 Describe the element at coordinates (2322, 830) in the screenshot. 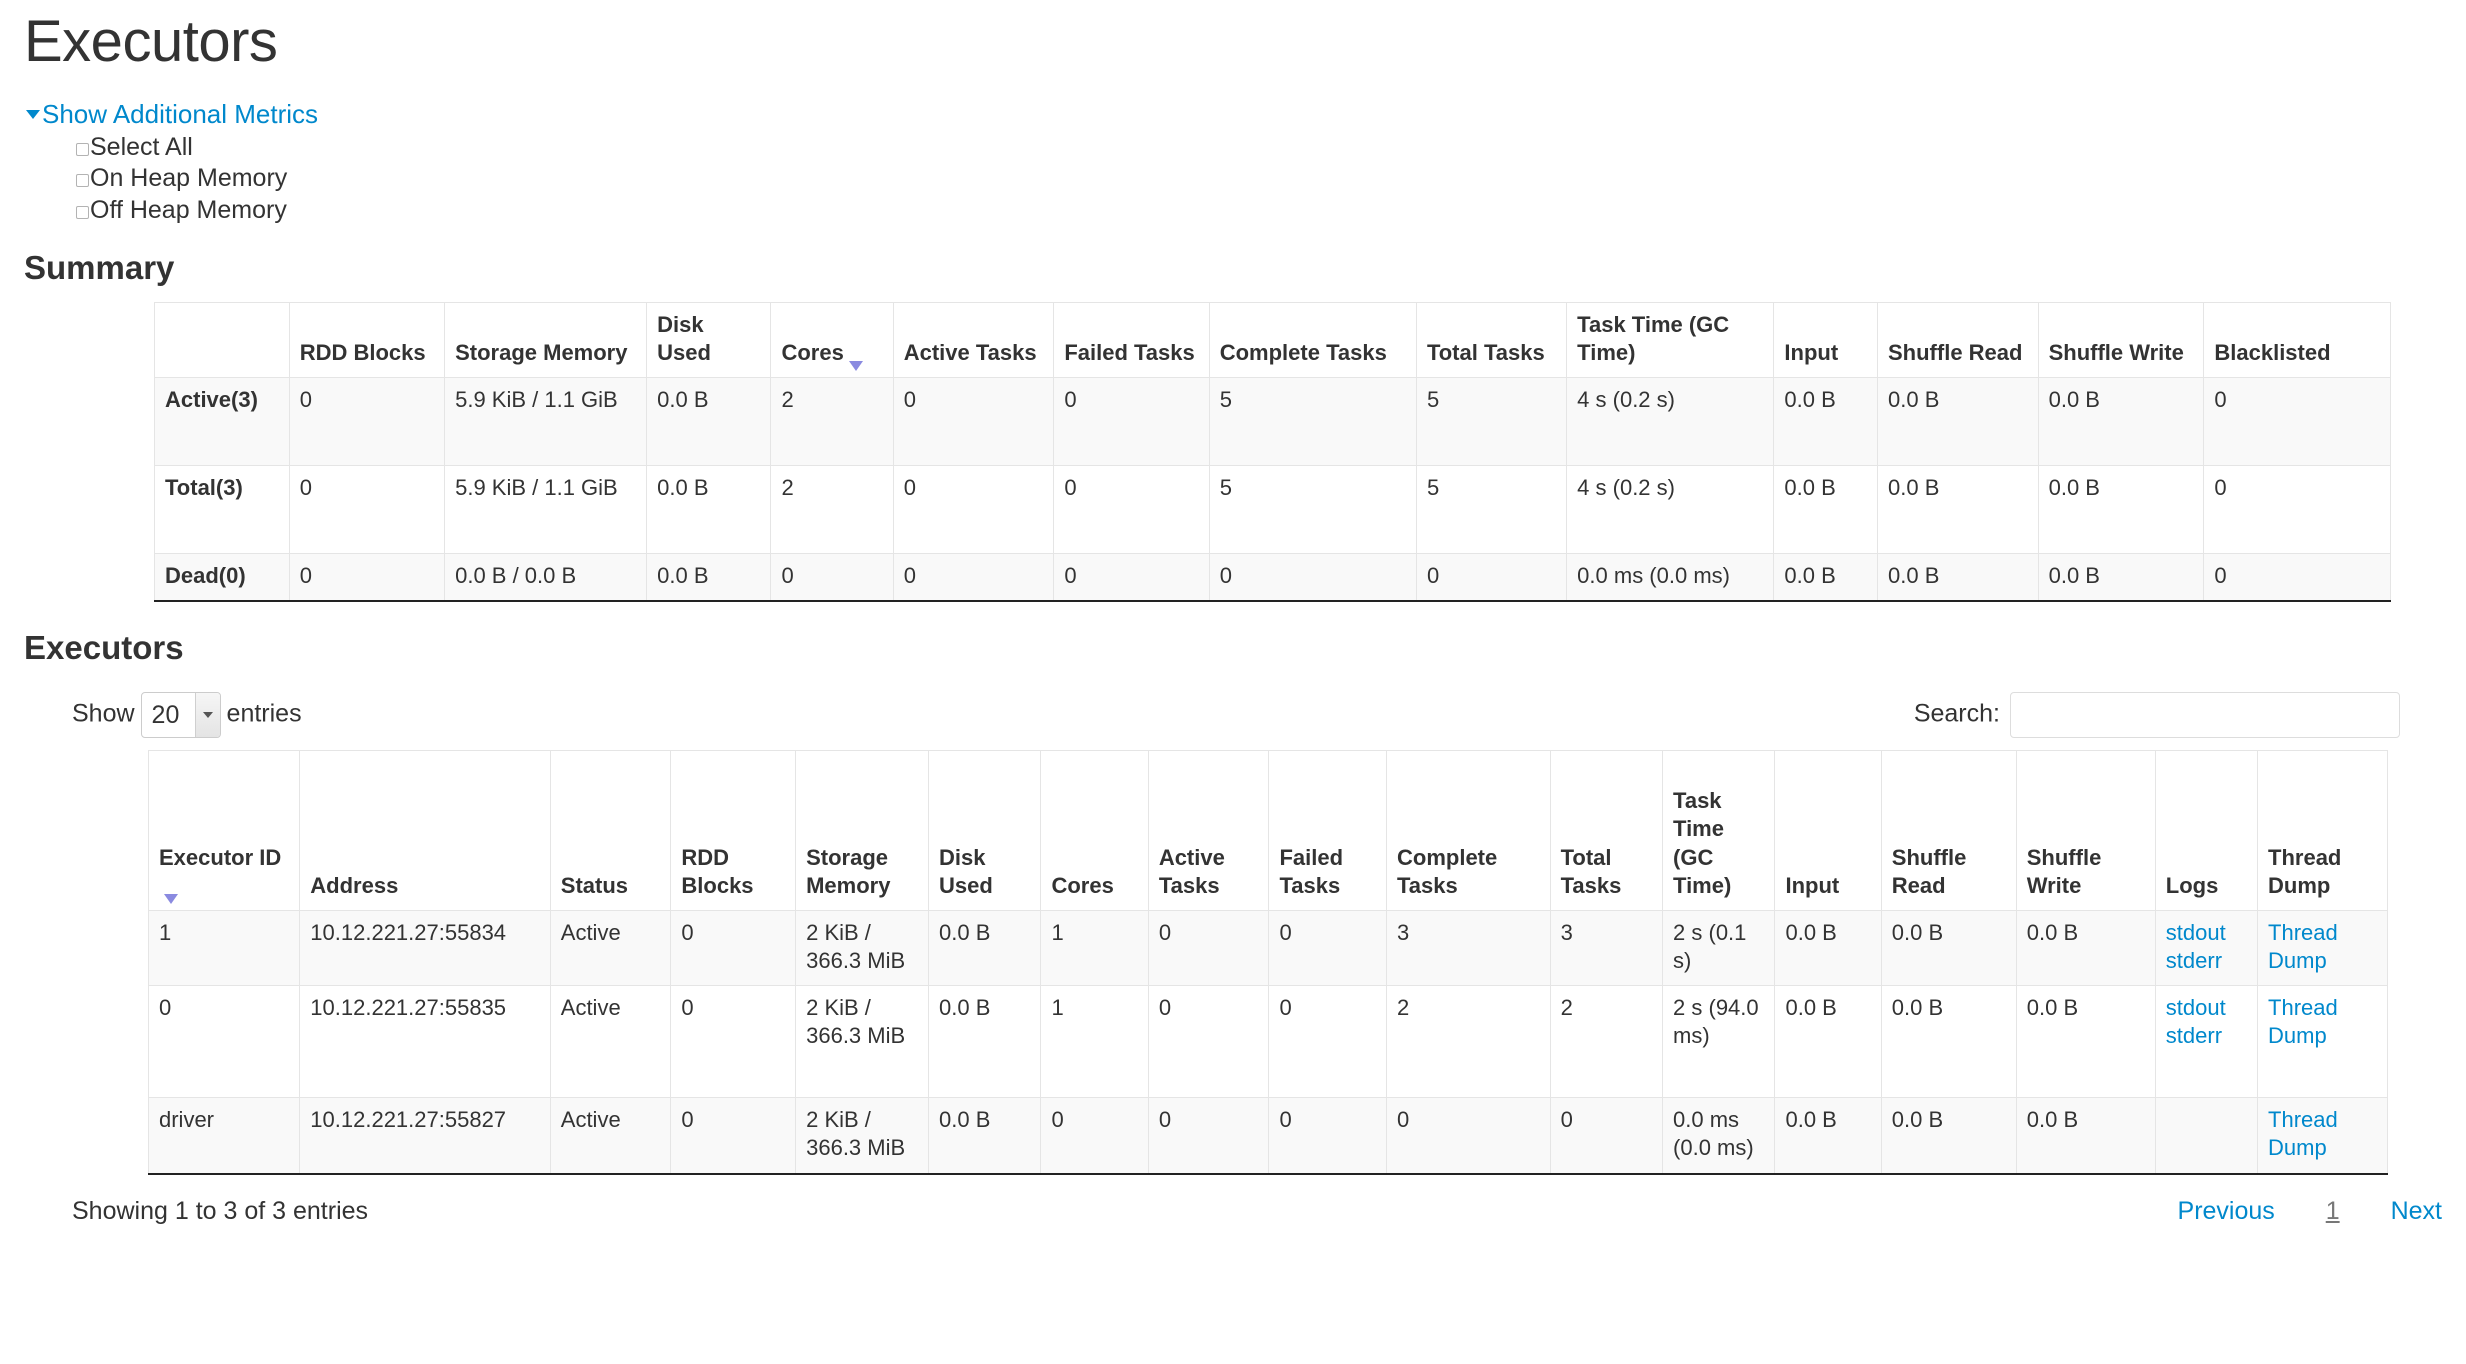

I see `col-thread-dump: Thread Dump` at that location.